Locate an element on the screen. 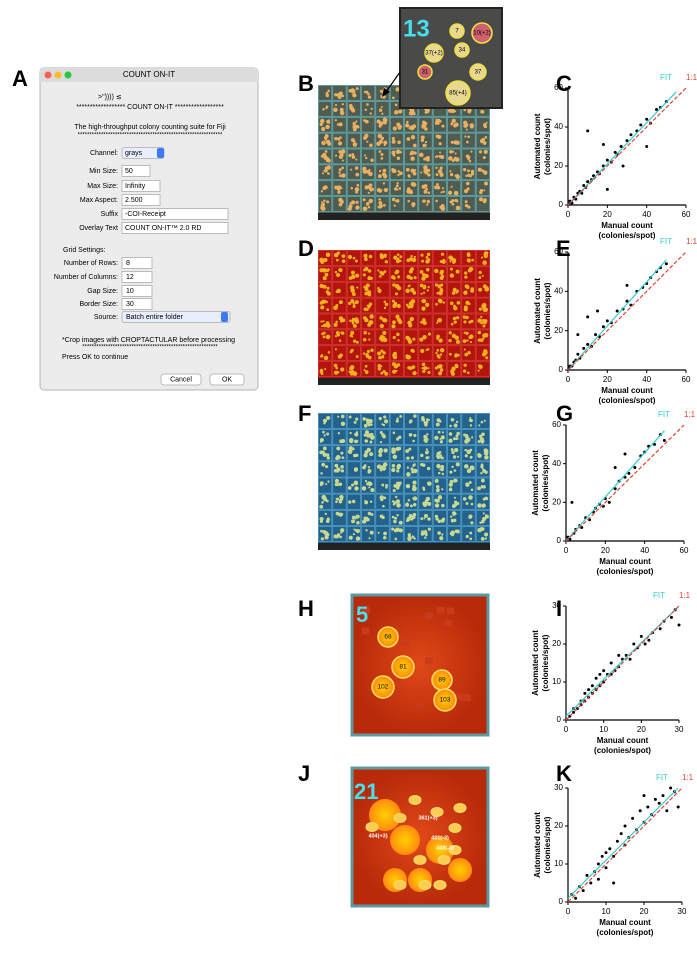  colony-outline is located at coordinates (403, 667).